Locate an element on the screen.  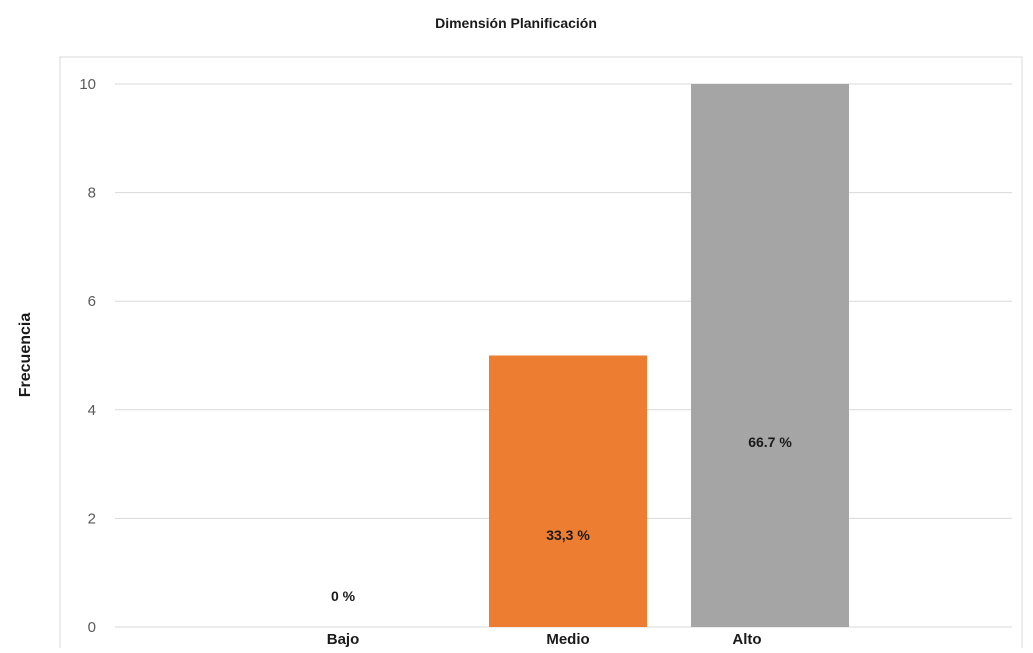
chart-title: Dimensión Planificación is located at coordinates (516, 23).